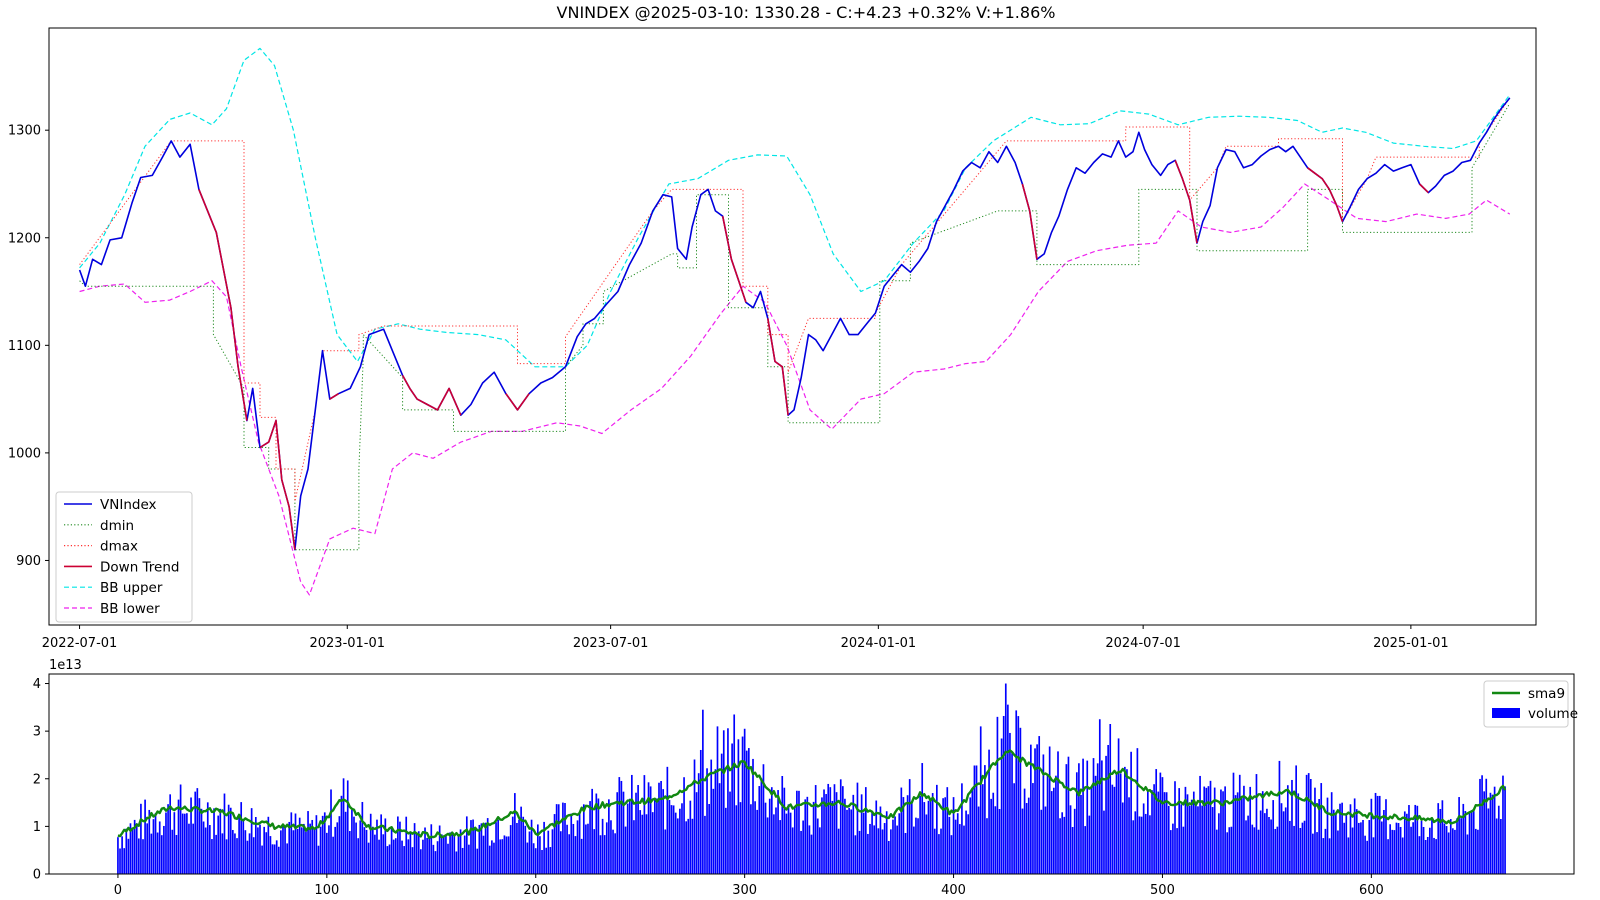  Describe the element at coordinates (1143, 643) in the screenshot. I see `price-xtick-label: 2024-07-01` at that location.